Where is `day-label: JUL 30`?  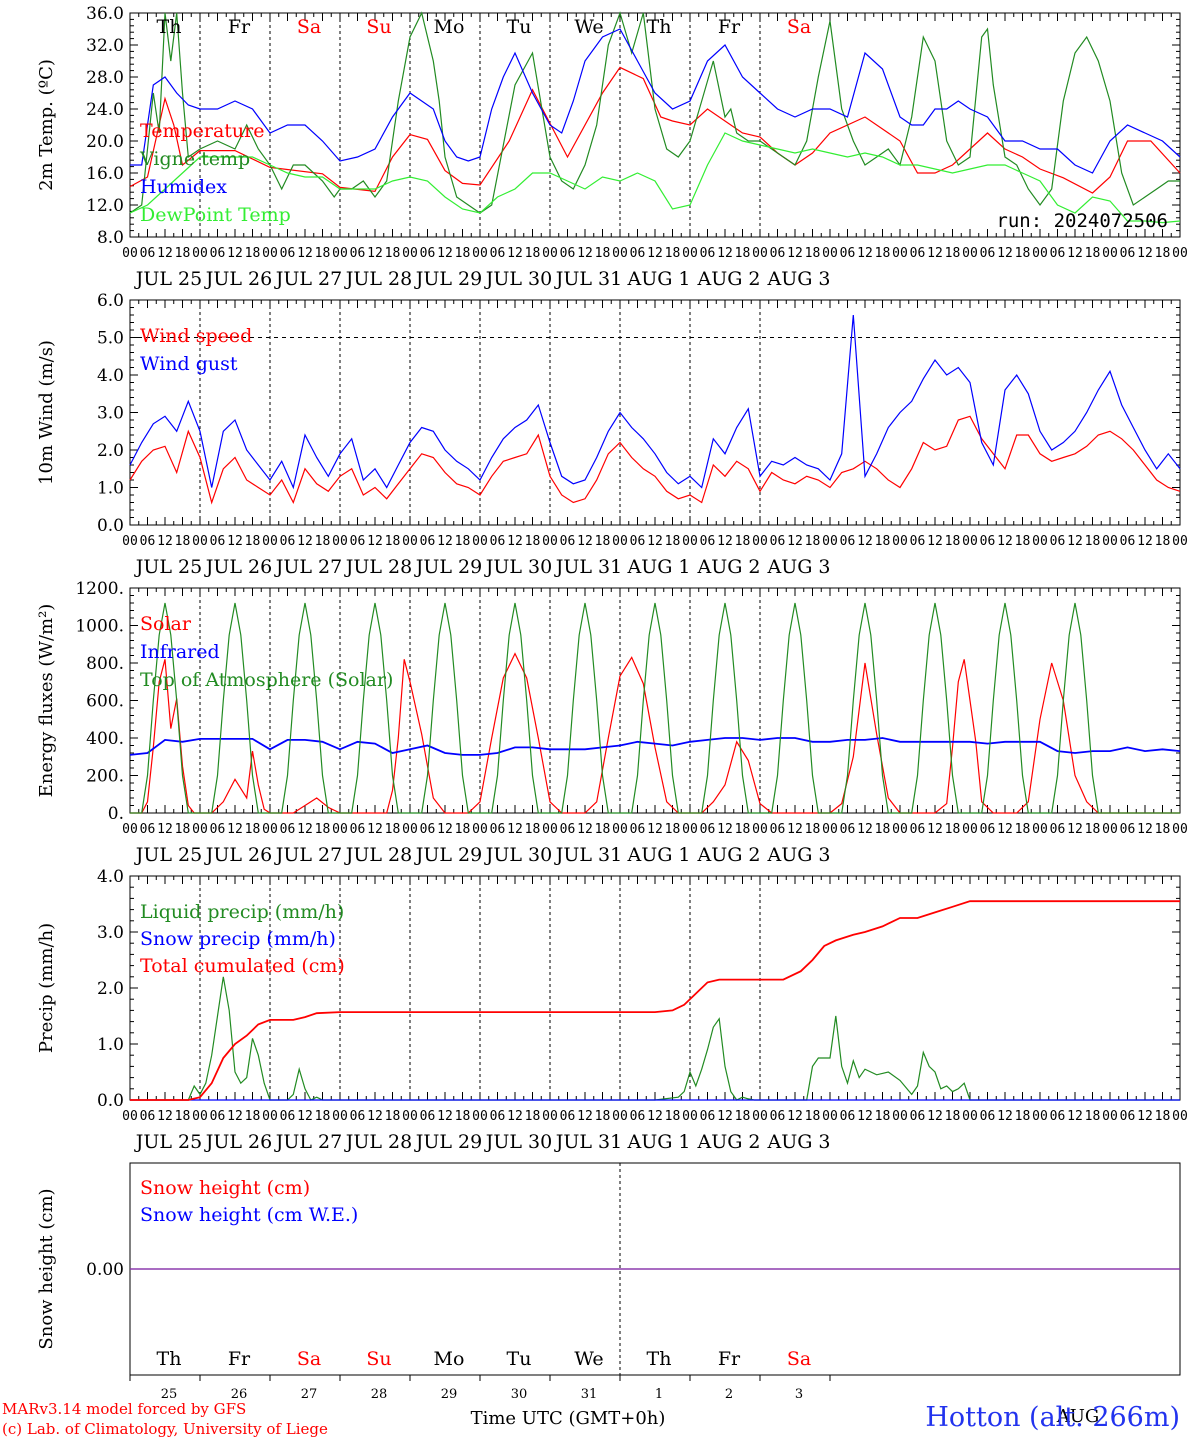
day-label: JUL 30 is located at coordinates (518, 1142).